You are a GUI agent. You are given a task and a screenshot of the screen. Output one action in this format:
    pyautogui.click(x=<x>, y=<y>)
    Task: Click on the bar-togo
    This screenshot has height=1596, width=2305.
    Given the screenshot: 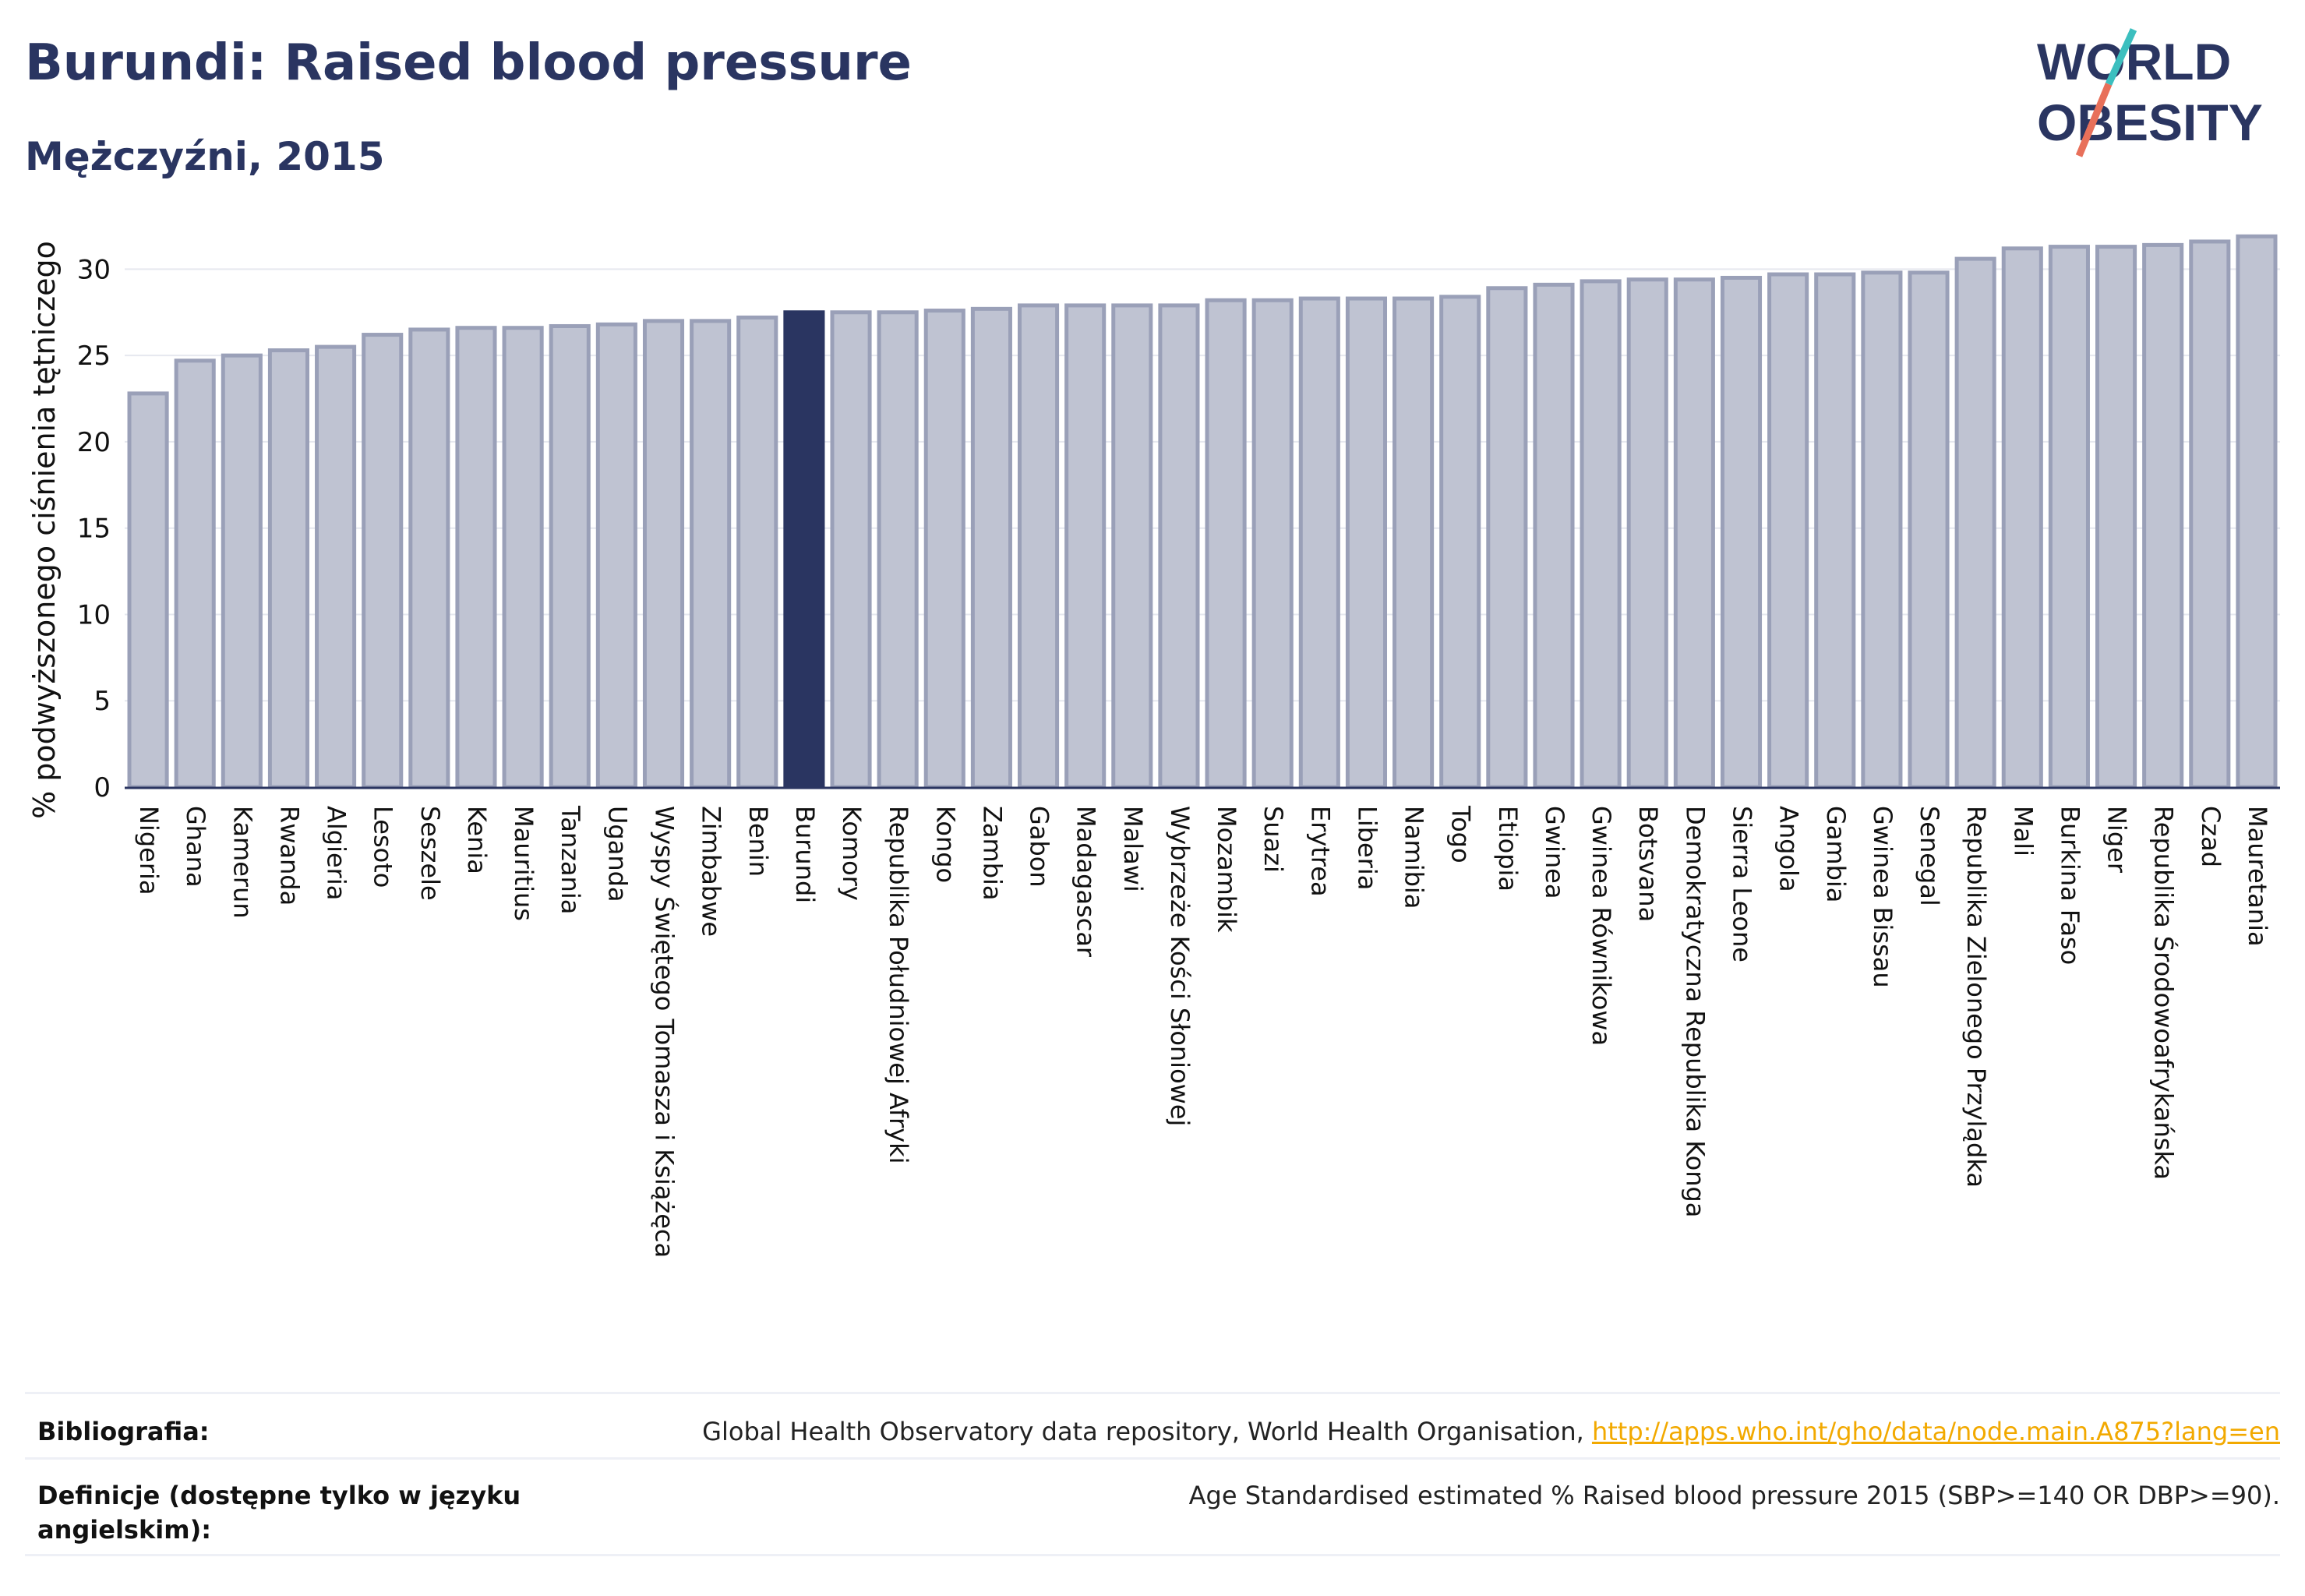 What is the action you would take?
    pyautogui.click(x=1460, y=542)
    